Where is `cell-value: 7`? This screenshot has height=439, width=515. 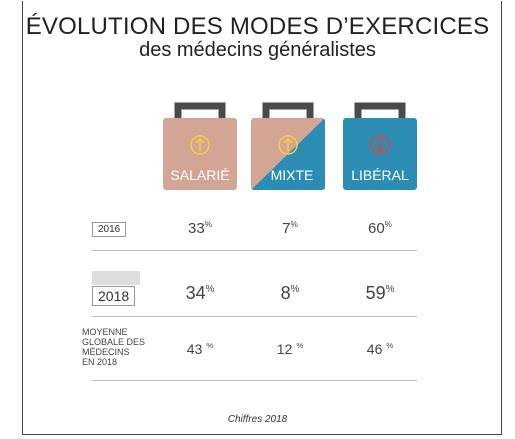
cell-value: 7 is located at coordinates (286, 228).